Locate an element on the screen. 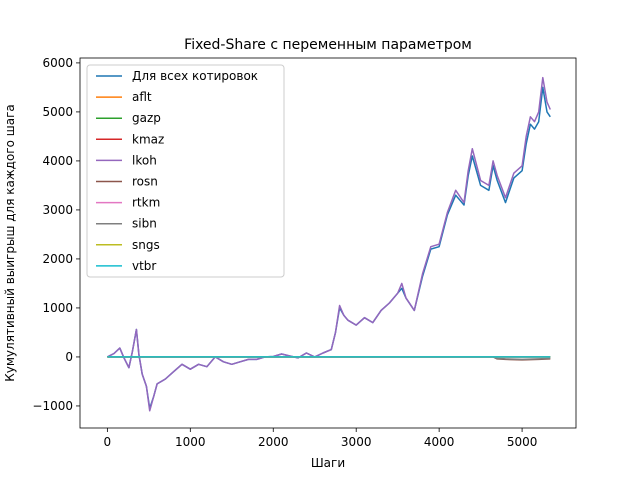 The image size is (640, 480). x-tick-label: 5000 is located at coordinates (522, 442).